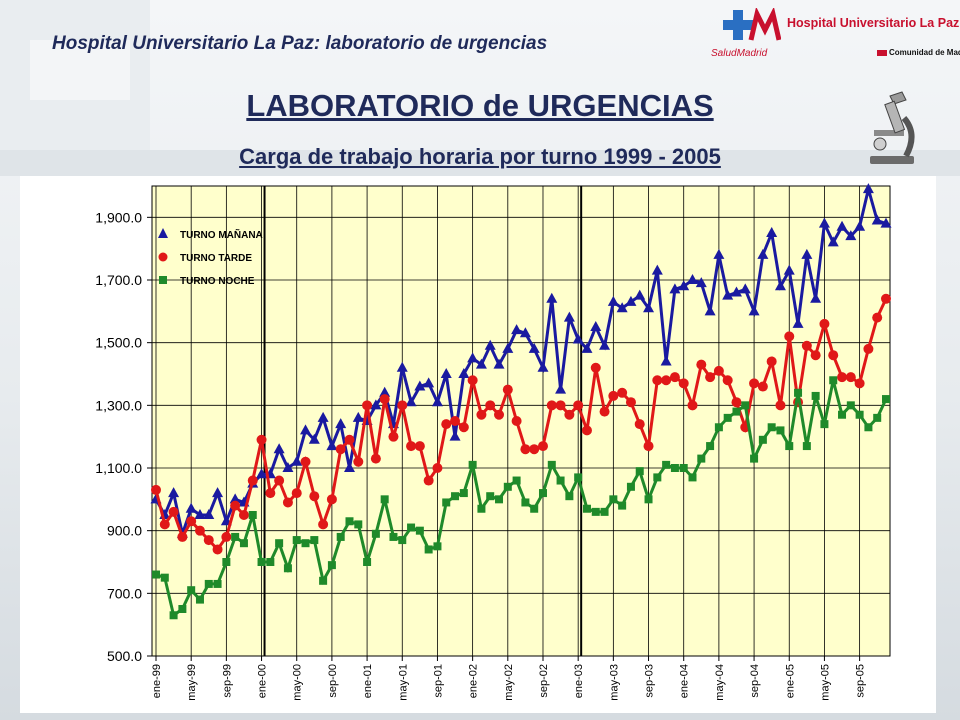  What do you see at coordinates (790, 681) in the screenshot?
I see `x-tick-label: ene-05` at bounding box center [790, 681].